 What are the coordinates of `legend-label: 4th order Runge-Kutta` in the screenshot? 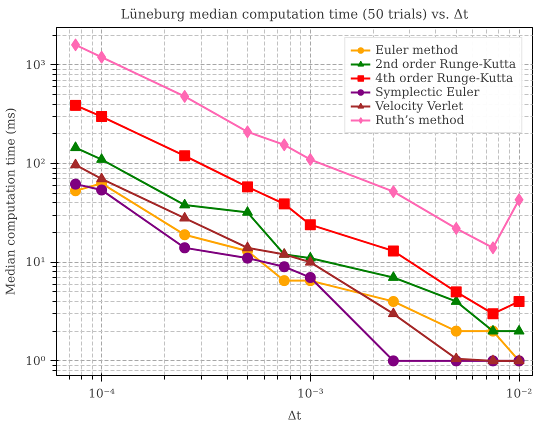 It's located at (444, 78).